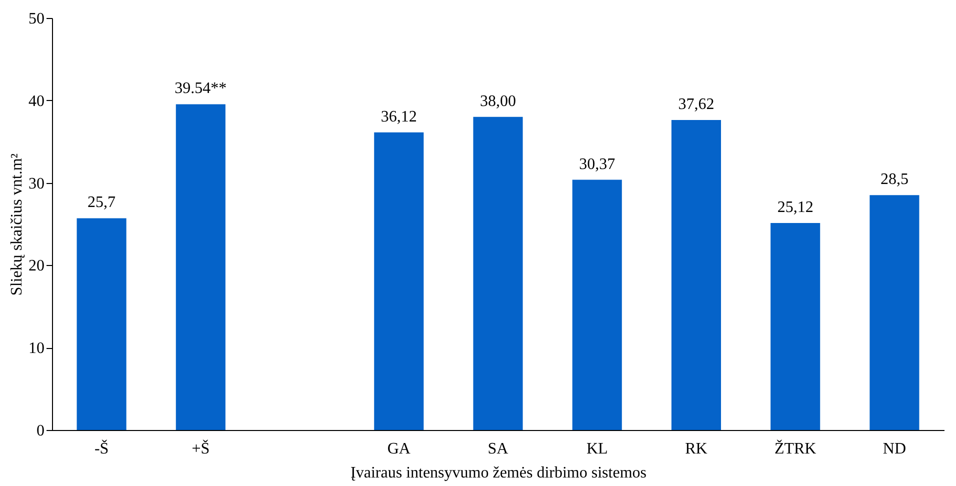 This screenshot has width=956, height=486. What do you see at coordinates (399, 449) in the screenshot?
I see `x-tick-label: GA` at bounding box center [399, 449].